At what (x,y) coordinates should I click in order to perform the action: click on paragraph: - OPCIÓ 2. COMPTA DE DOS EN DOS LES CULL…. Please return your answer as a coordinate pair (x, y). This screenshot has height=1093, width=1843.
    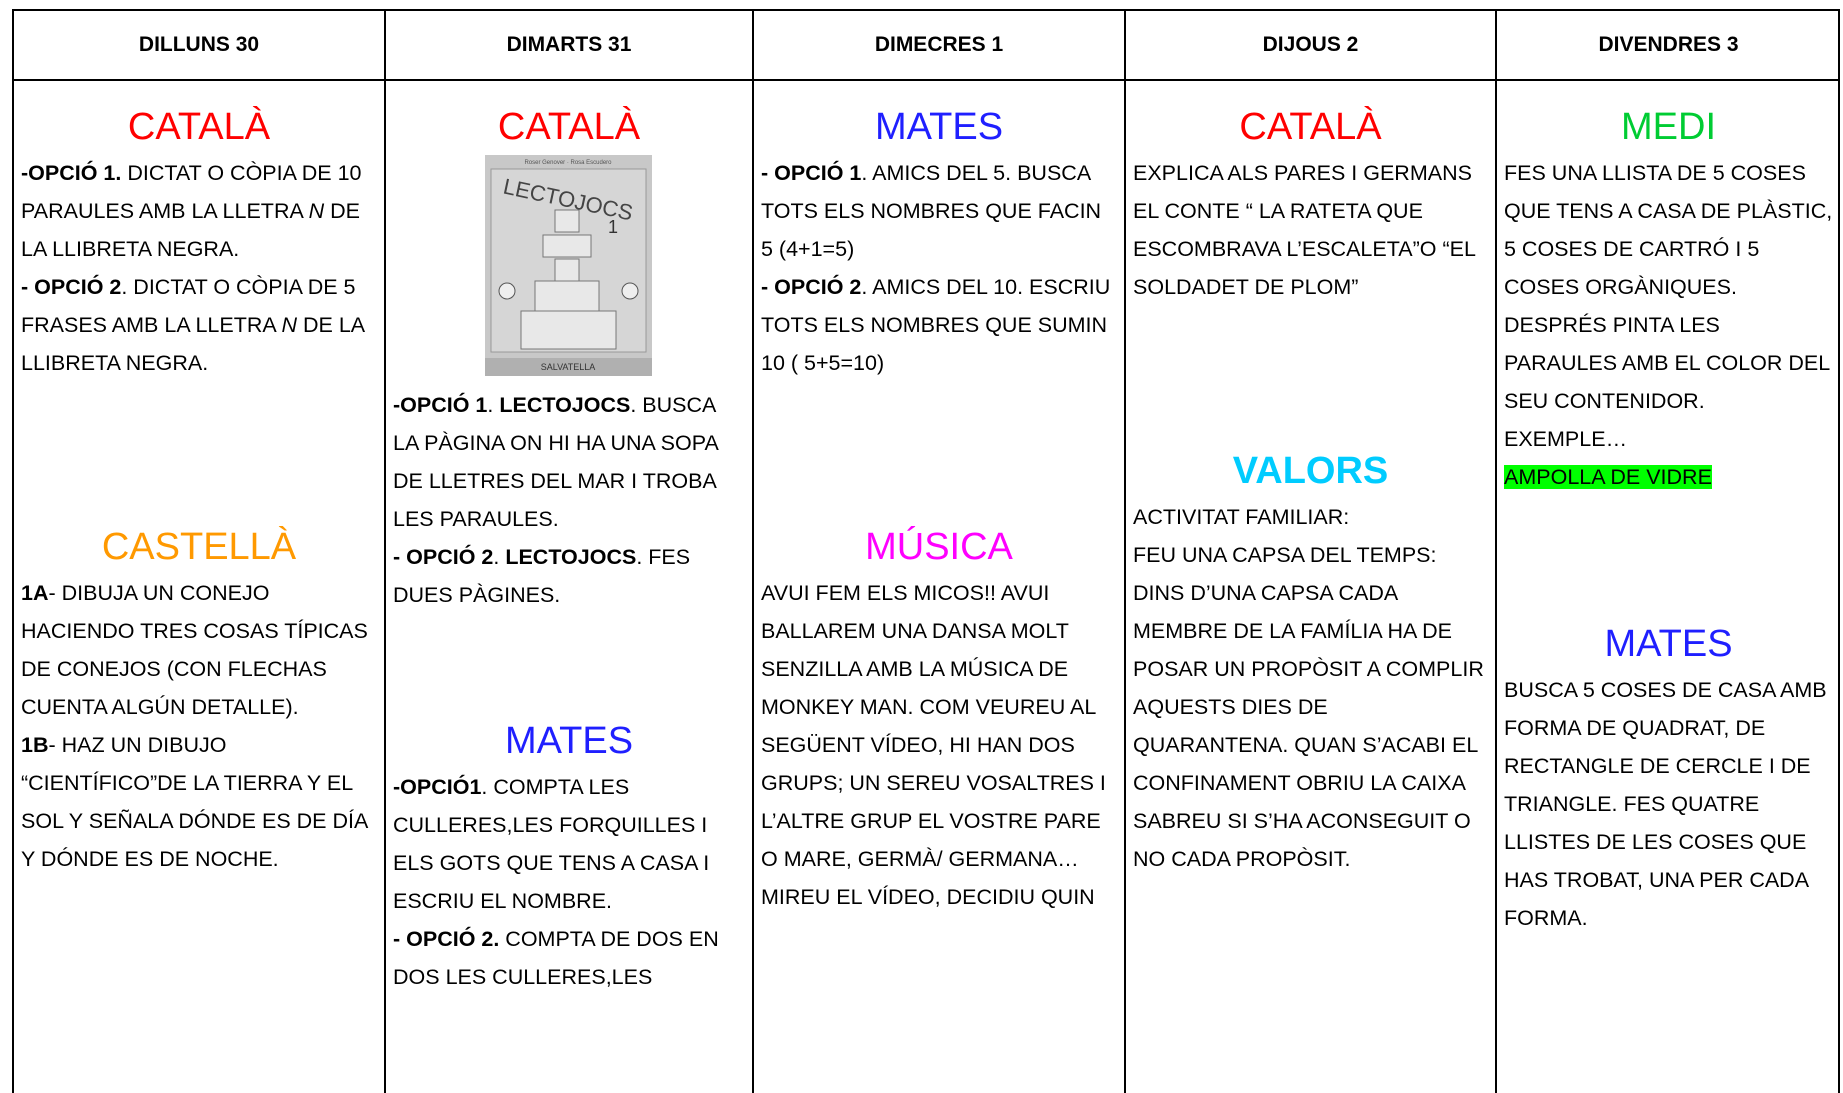
    Looking at the image, I should click on (569, 958).